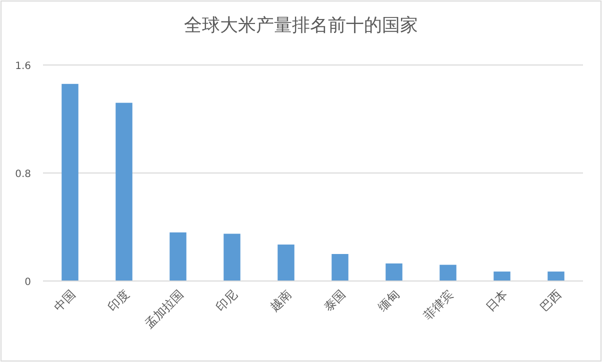 The image size is (602, 362). Describe the element at coordinates (388, 300) in the screenshot. I see `x-tick-label: 缅甸` at that location.